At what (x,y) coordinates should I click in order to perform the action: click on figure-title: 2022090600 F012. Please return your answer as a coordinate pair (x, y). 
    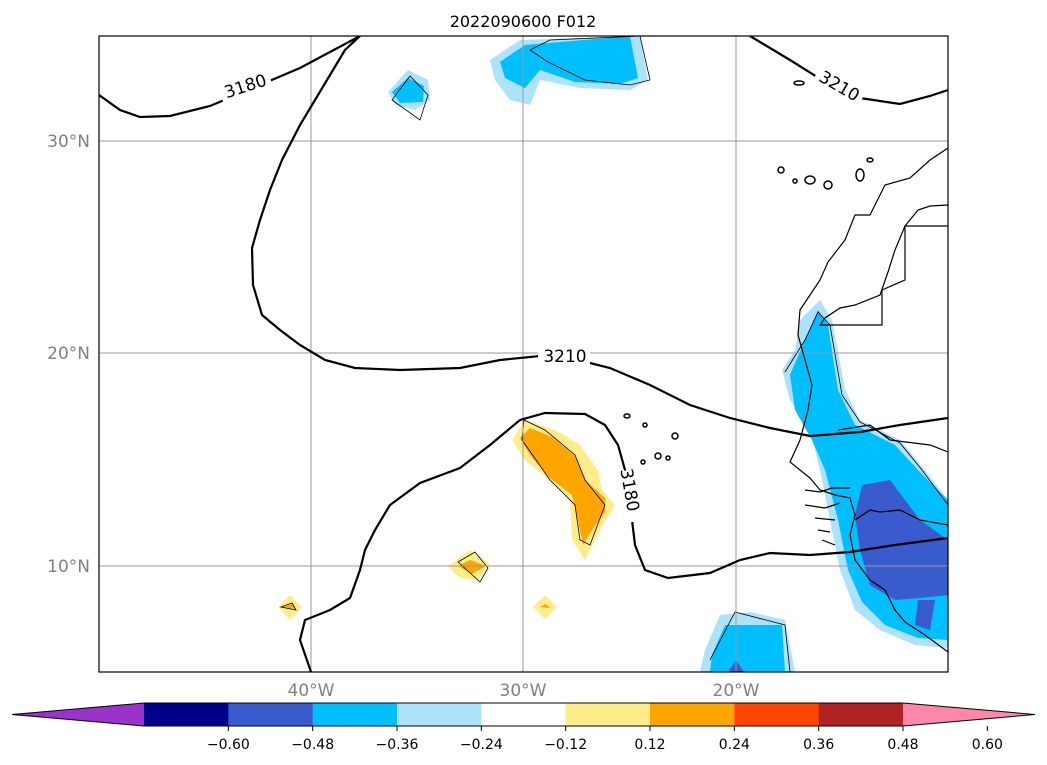
    Looking at the image, I should click on (523, 21).